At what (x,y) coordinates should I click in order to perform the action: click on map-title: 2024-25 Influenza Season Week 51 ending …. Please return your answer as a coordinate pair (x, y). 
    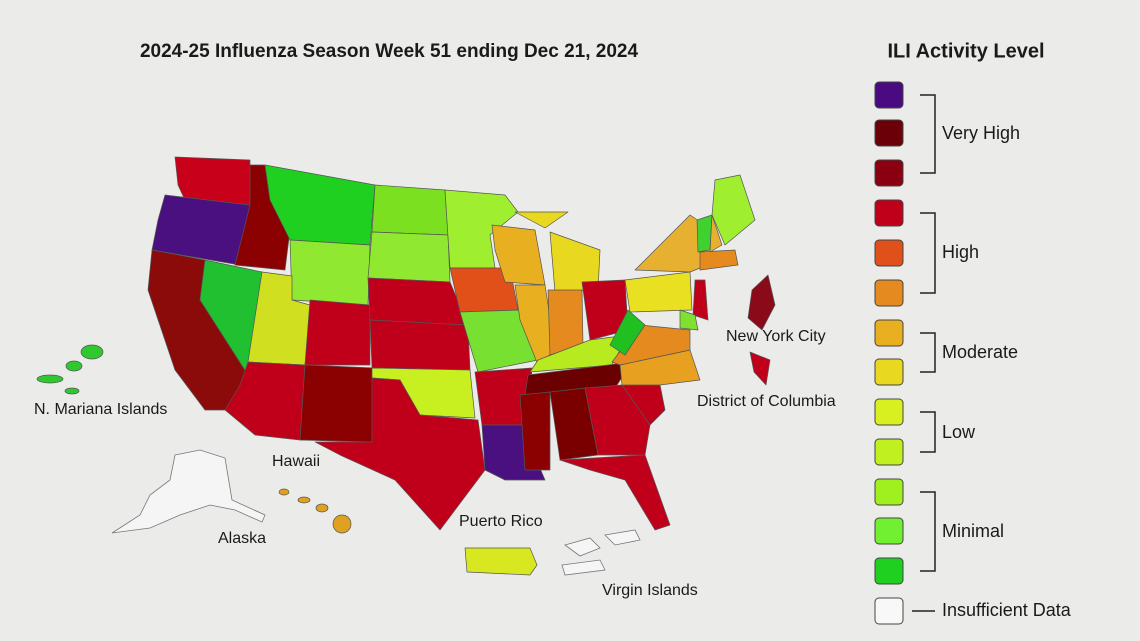
    Looking at the image, I should click on (389, 51).